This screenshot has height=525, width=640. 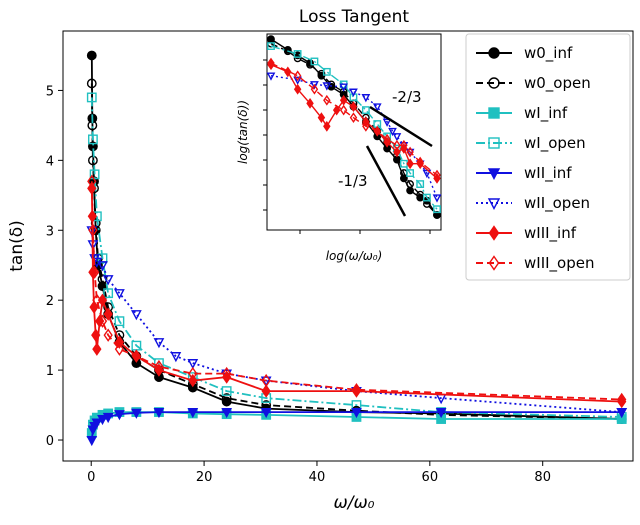 What do you see at coordinates (353, 181) in the screenshot?
I see `slope-annotation-lower: -1/3` at bounding box center [353, 181].